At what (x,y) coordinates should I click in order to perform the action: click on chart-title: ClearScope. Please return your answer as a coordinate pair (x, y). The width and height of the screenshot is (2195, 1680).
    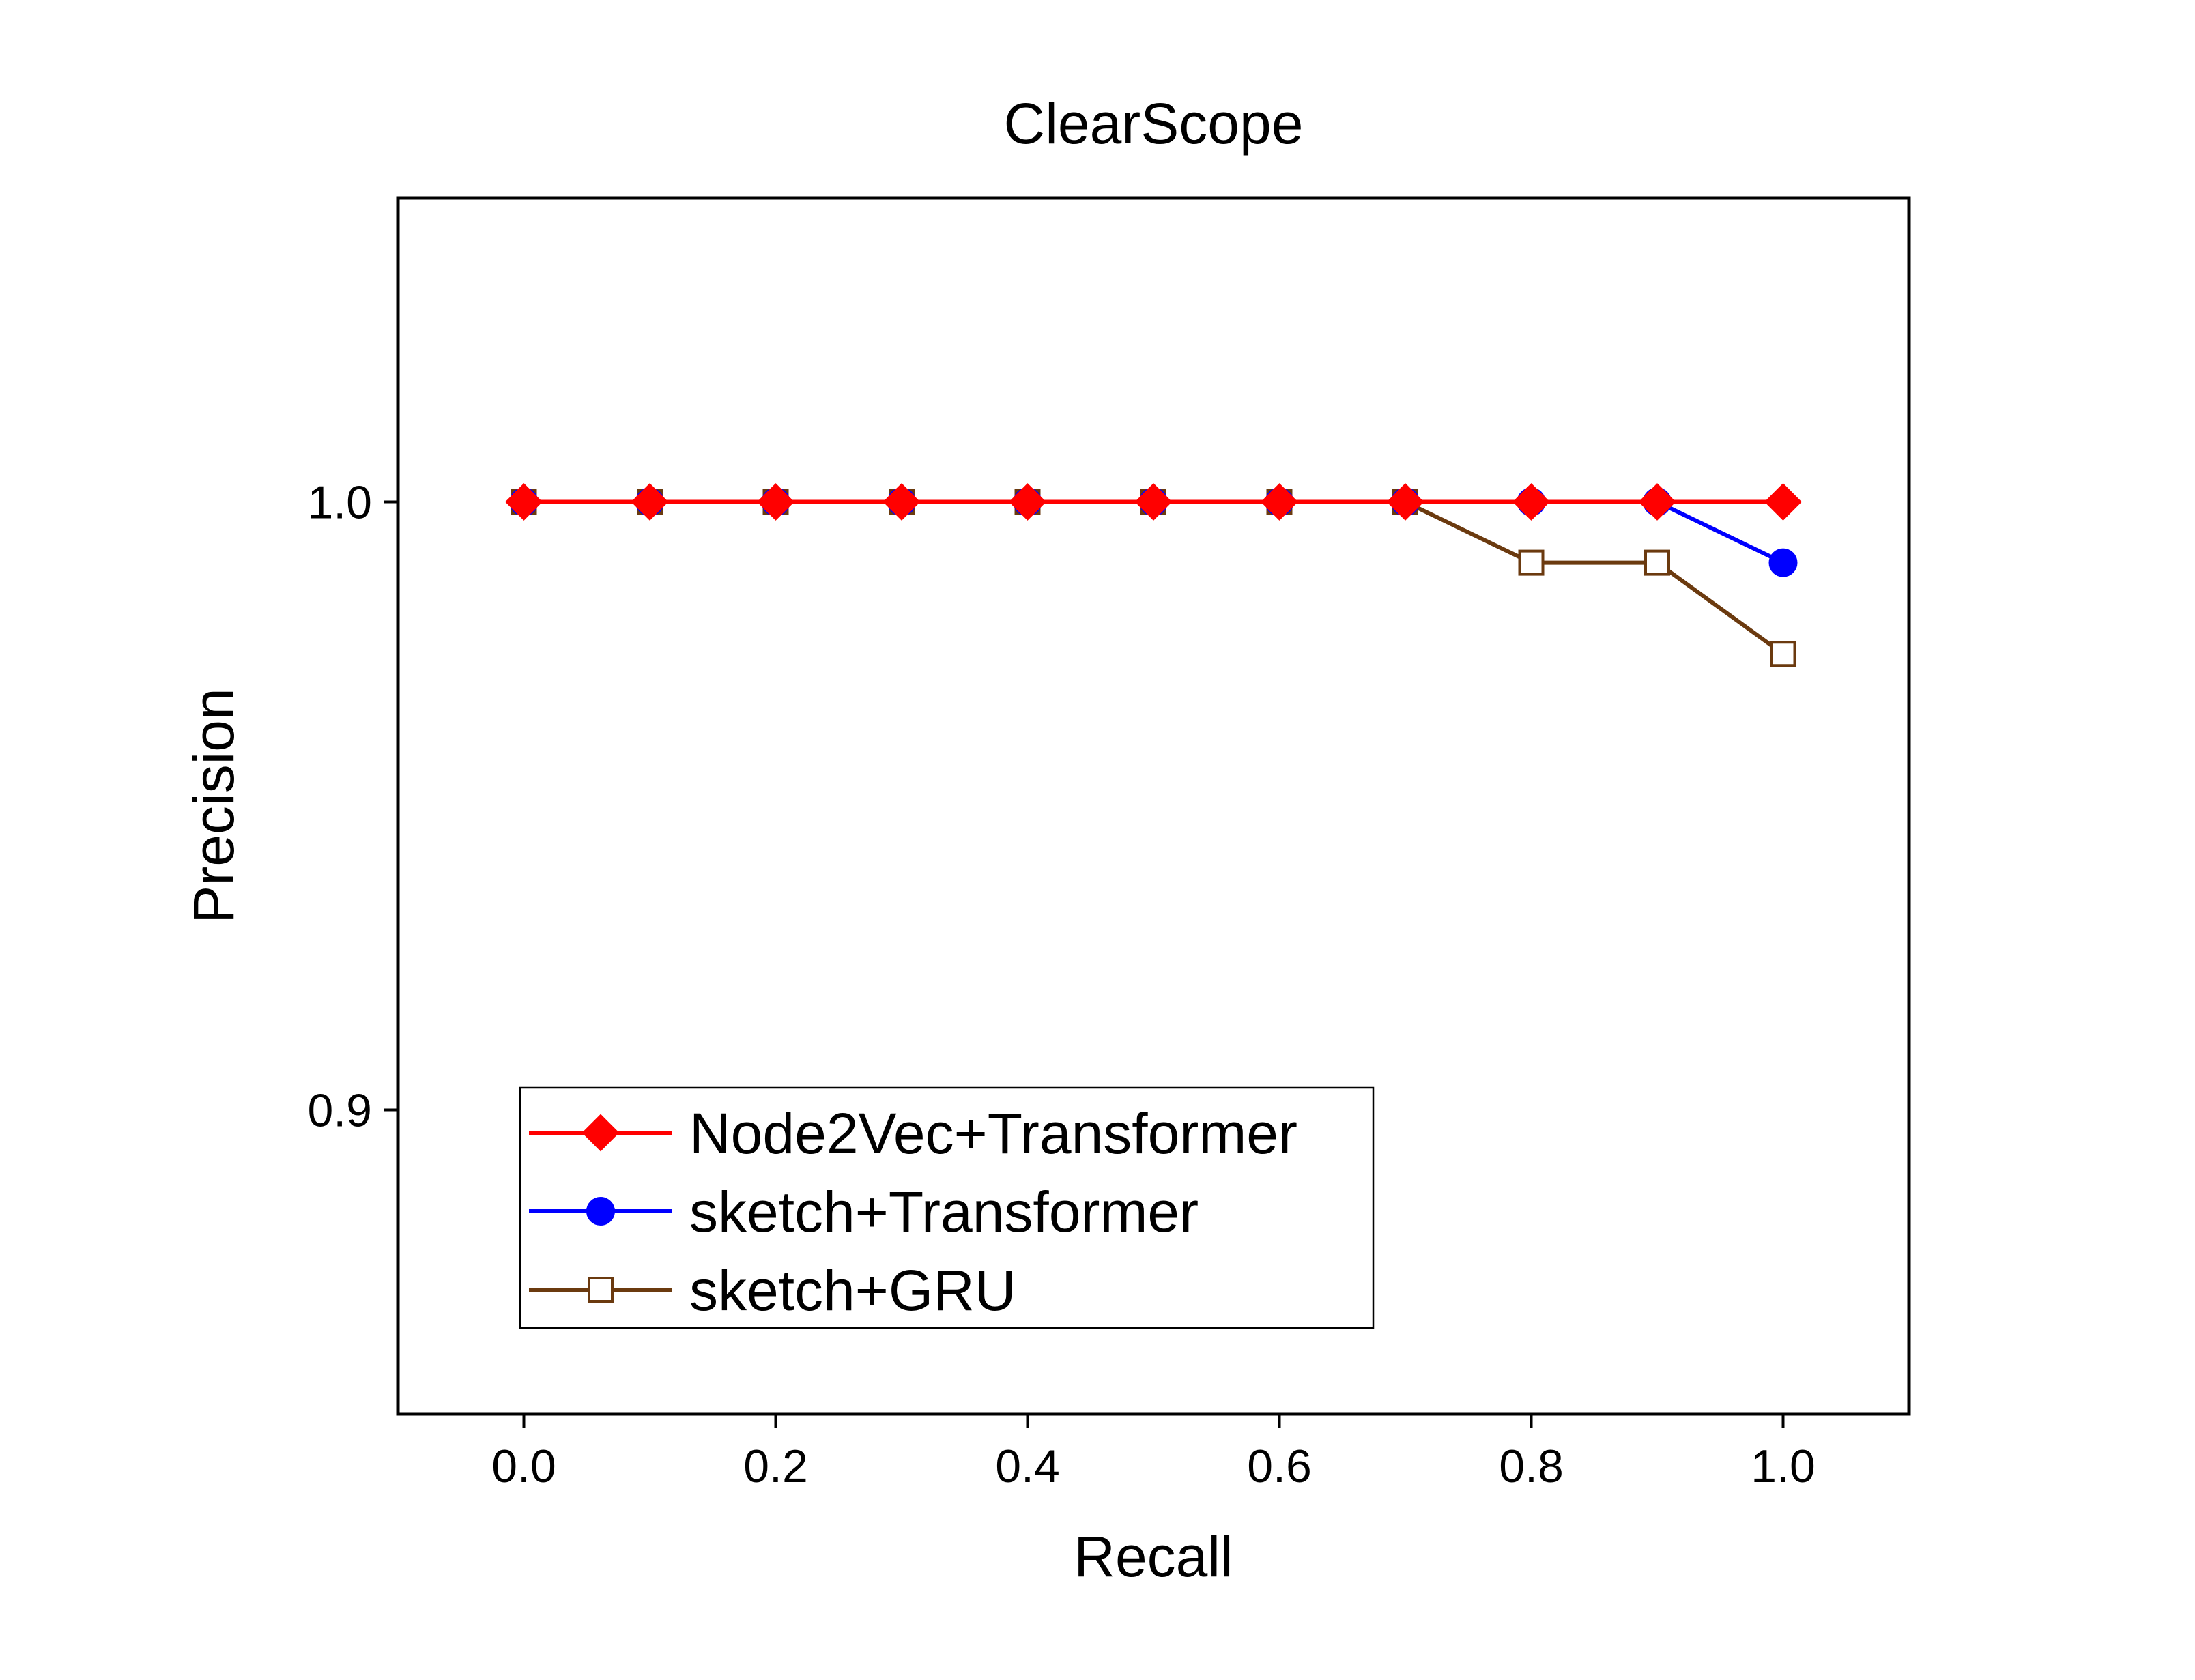
    Looking at the image, I should click on (1154, 124).